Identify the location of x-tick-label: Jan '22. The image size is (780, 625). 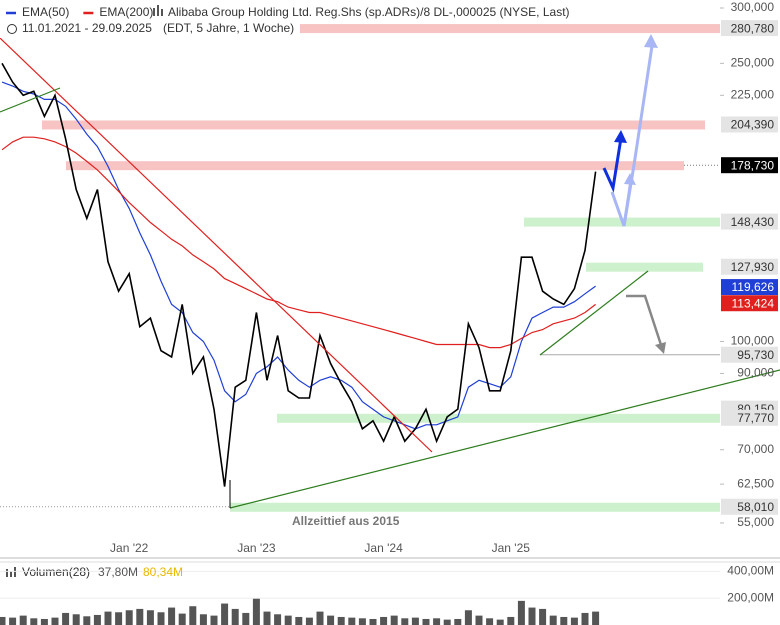
(129, 548).